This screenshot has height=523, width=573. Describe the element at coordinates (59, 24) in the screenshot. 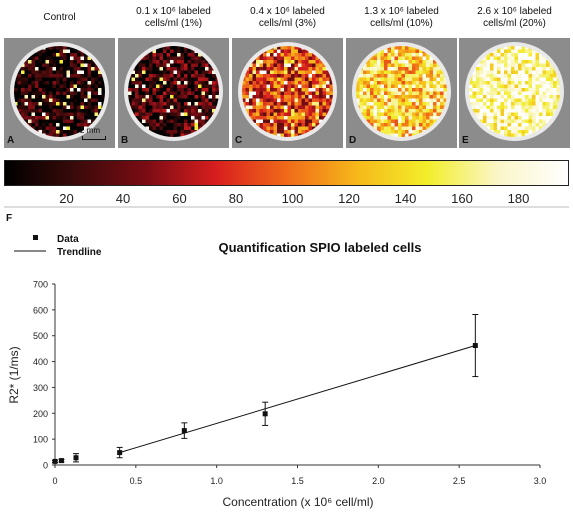

I see `panel-title-a: Control` at that location.